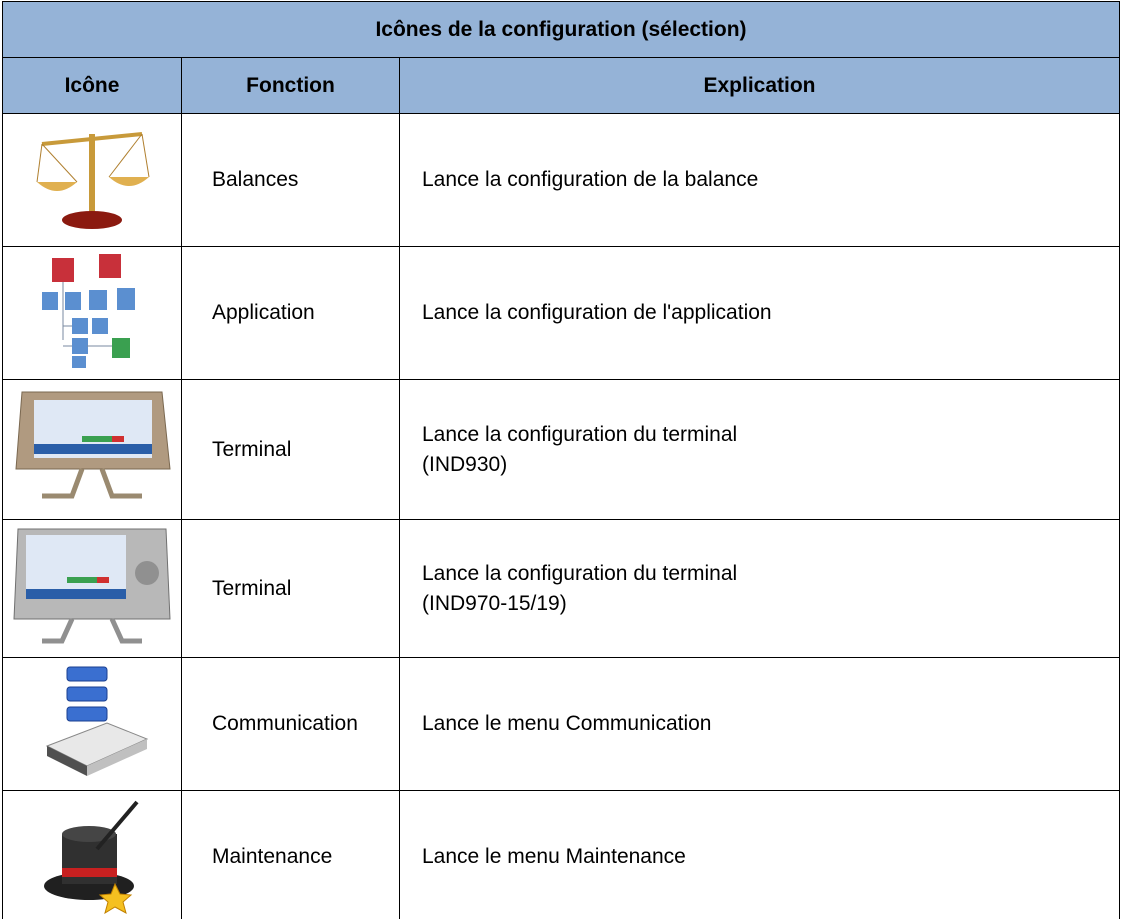  What do you see at coordinates (93, 445) in the screenshot?
I see `terminal-icon` at bounding box center [93, 445].